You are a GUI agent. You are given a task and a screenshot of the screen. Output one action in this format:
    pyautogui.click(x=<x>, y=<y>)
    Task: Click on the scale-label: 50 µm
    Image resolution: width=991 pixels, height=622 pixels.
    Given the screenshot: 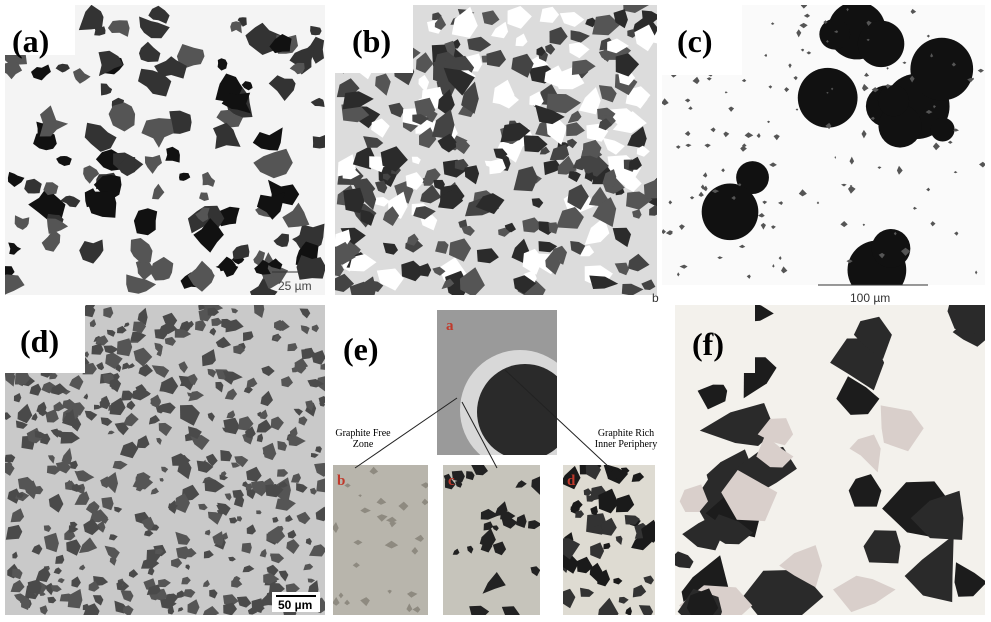 What is the action you would take?
    pyautogui.click(x=295, y=605)
    